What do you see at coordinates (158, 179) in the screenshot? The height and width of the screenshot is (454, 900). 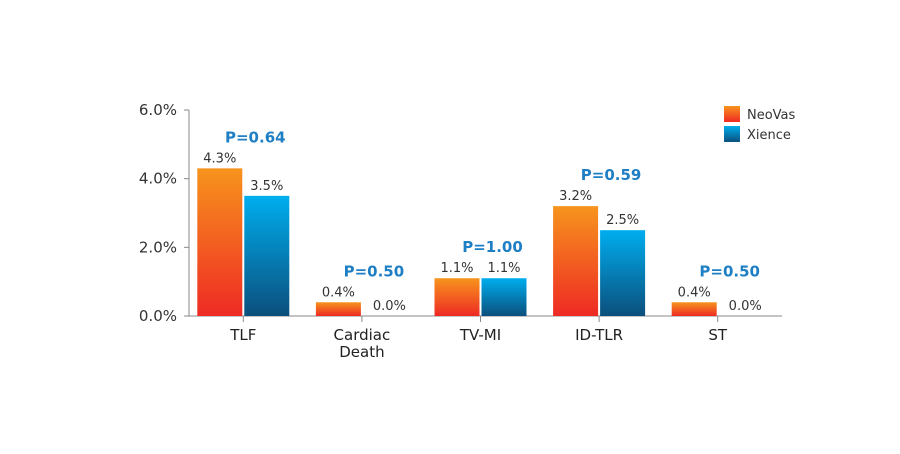 I see `y-tick-label: 4.0%` at bounding box center [158, 179].